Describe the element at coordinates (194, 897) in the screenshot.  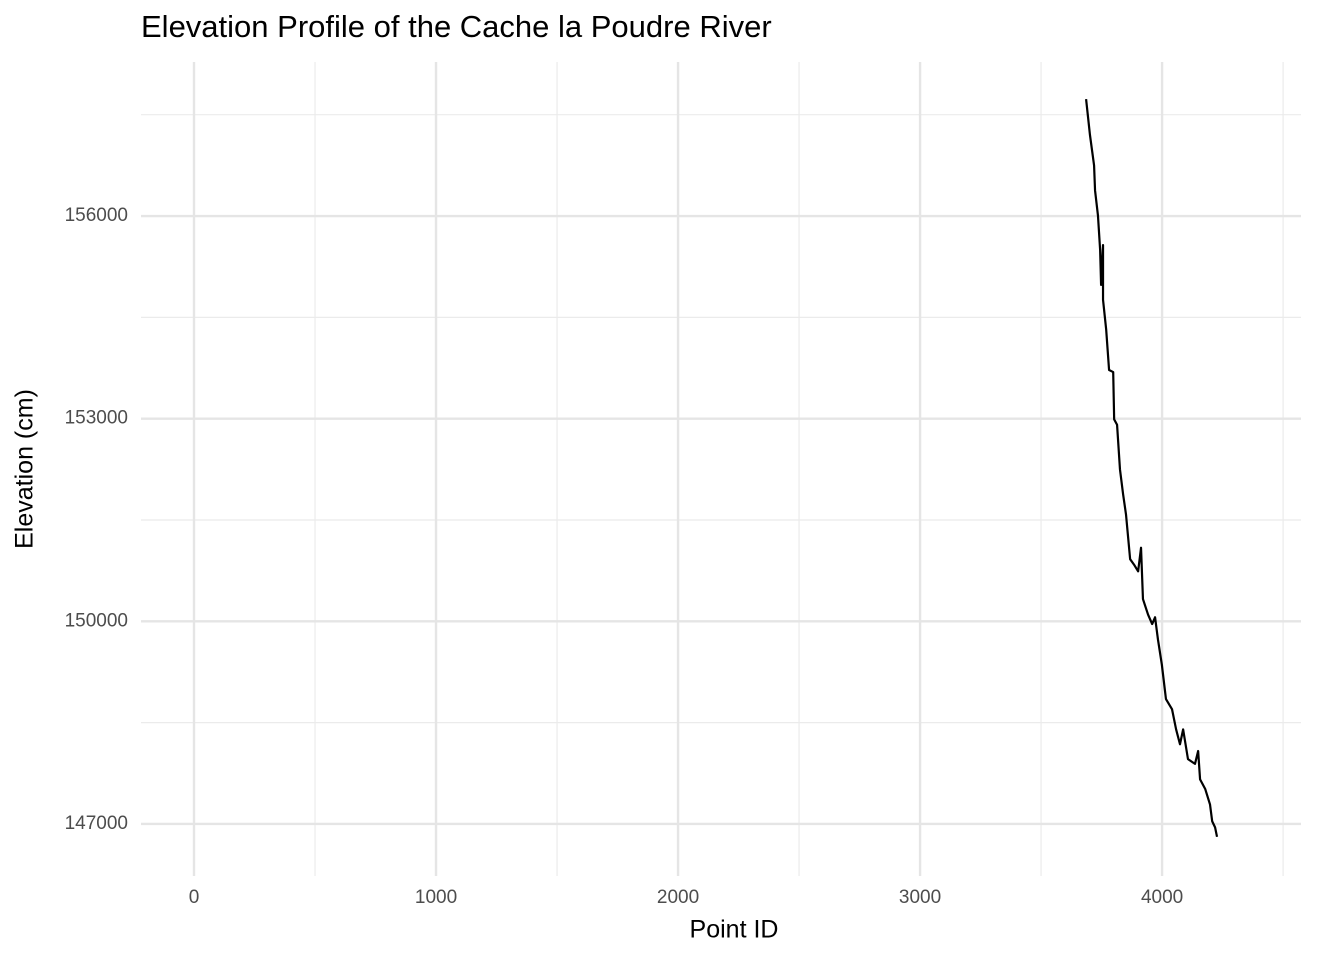
I see `x-tick-label: 0` at that location.